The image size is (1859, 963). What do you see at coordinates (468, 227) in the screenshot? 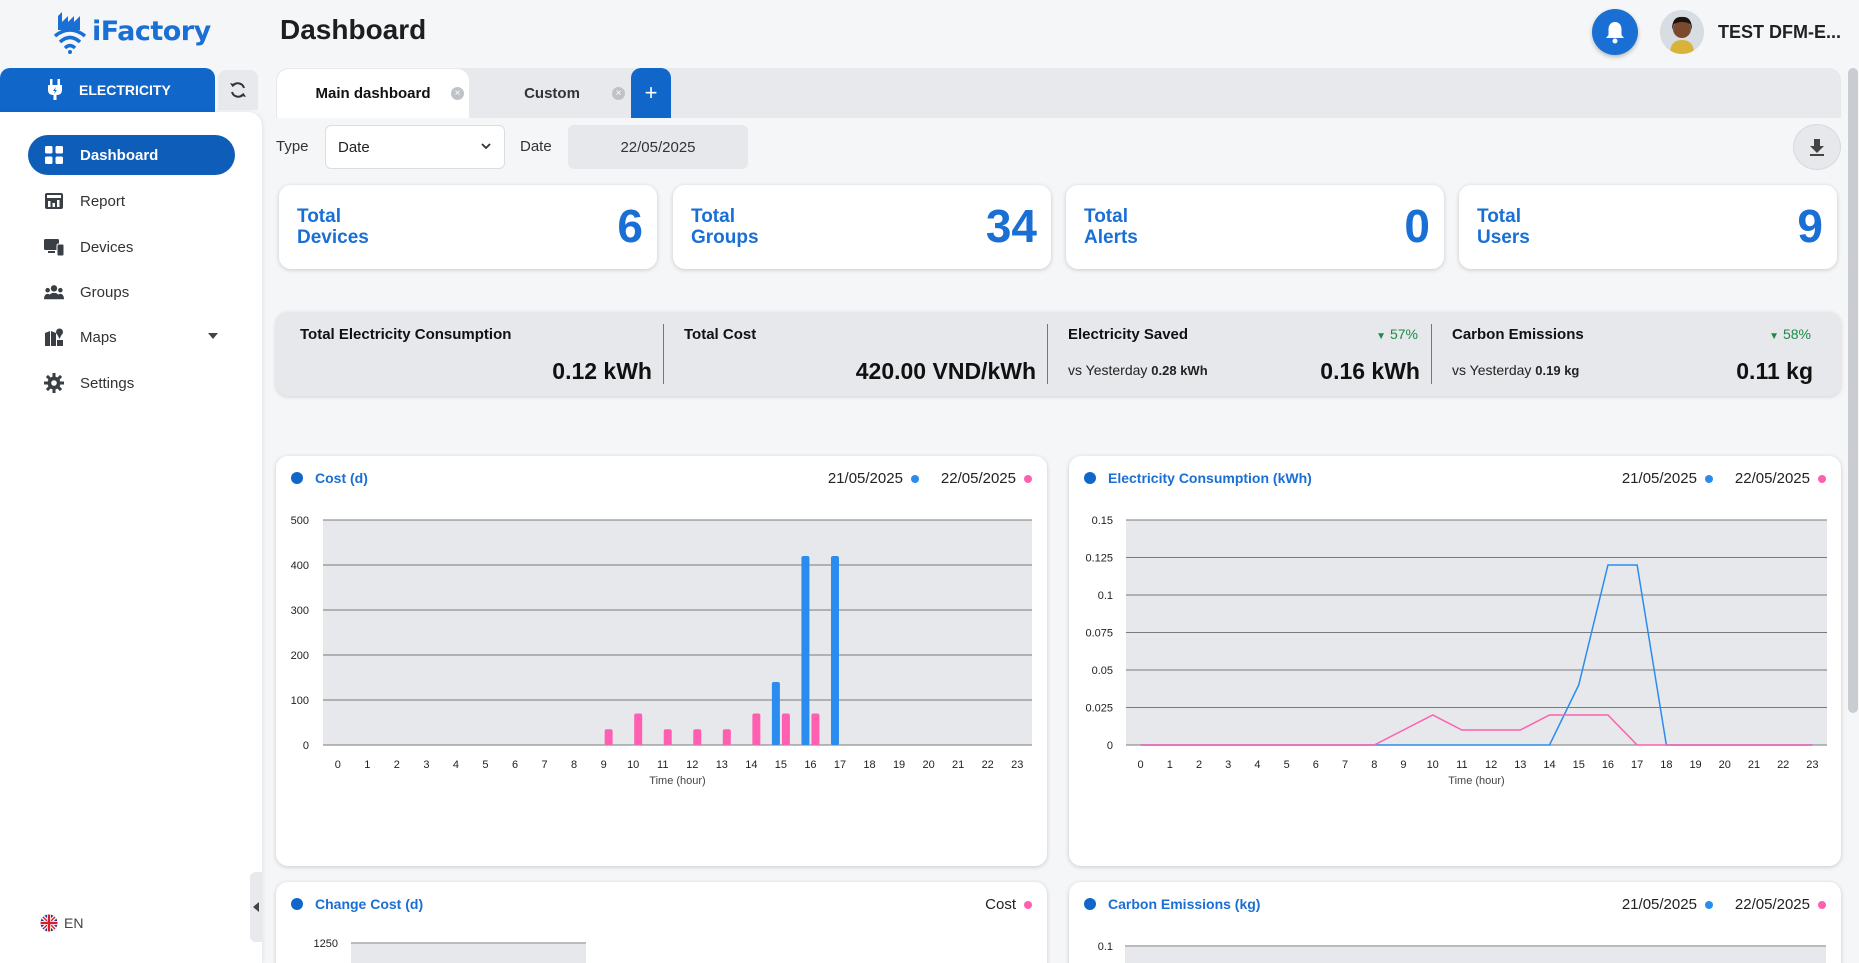
I see `stat-card-devices: Total Devices 6` at bounding box center [468, 227].